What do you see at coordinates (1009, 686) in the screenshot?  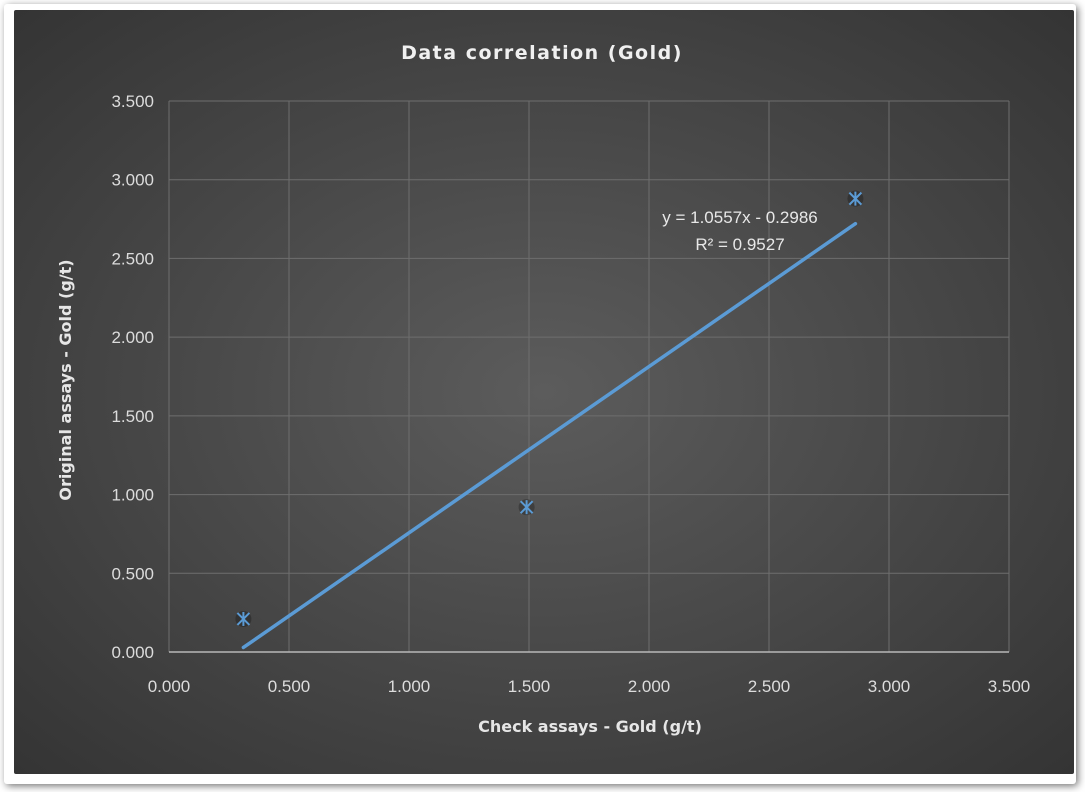 I see `x-tick-label: 3.500` at bounding box center [1009, 686].